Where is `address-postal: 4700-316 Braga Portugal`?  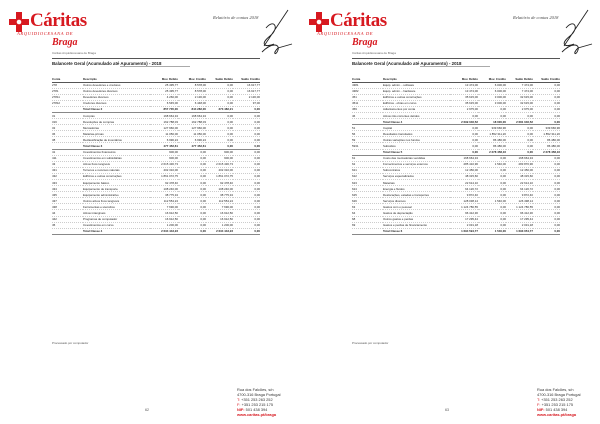 address-postal: 4700-316 Braga Portugal is located at coordinates (559, 394).